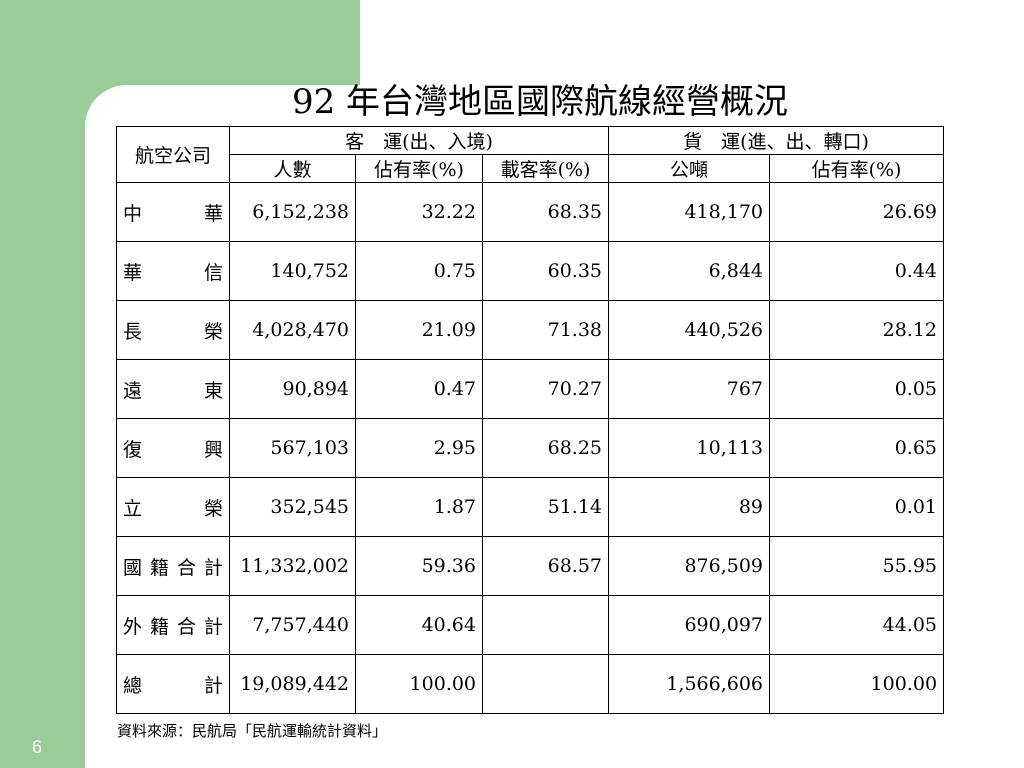  Describe the element at coordinates (857, 566) in the screenshot. I see `cargo-share-cell: 55.95` at that location.